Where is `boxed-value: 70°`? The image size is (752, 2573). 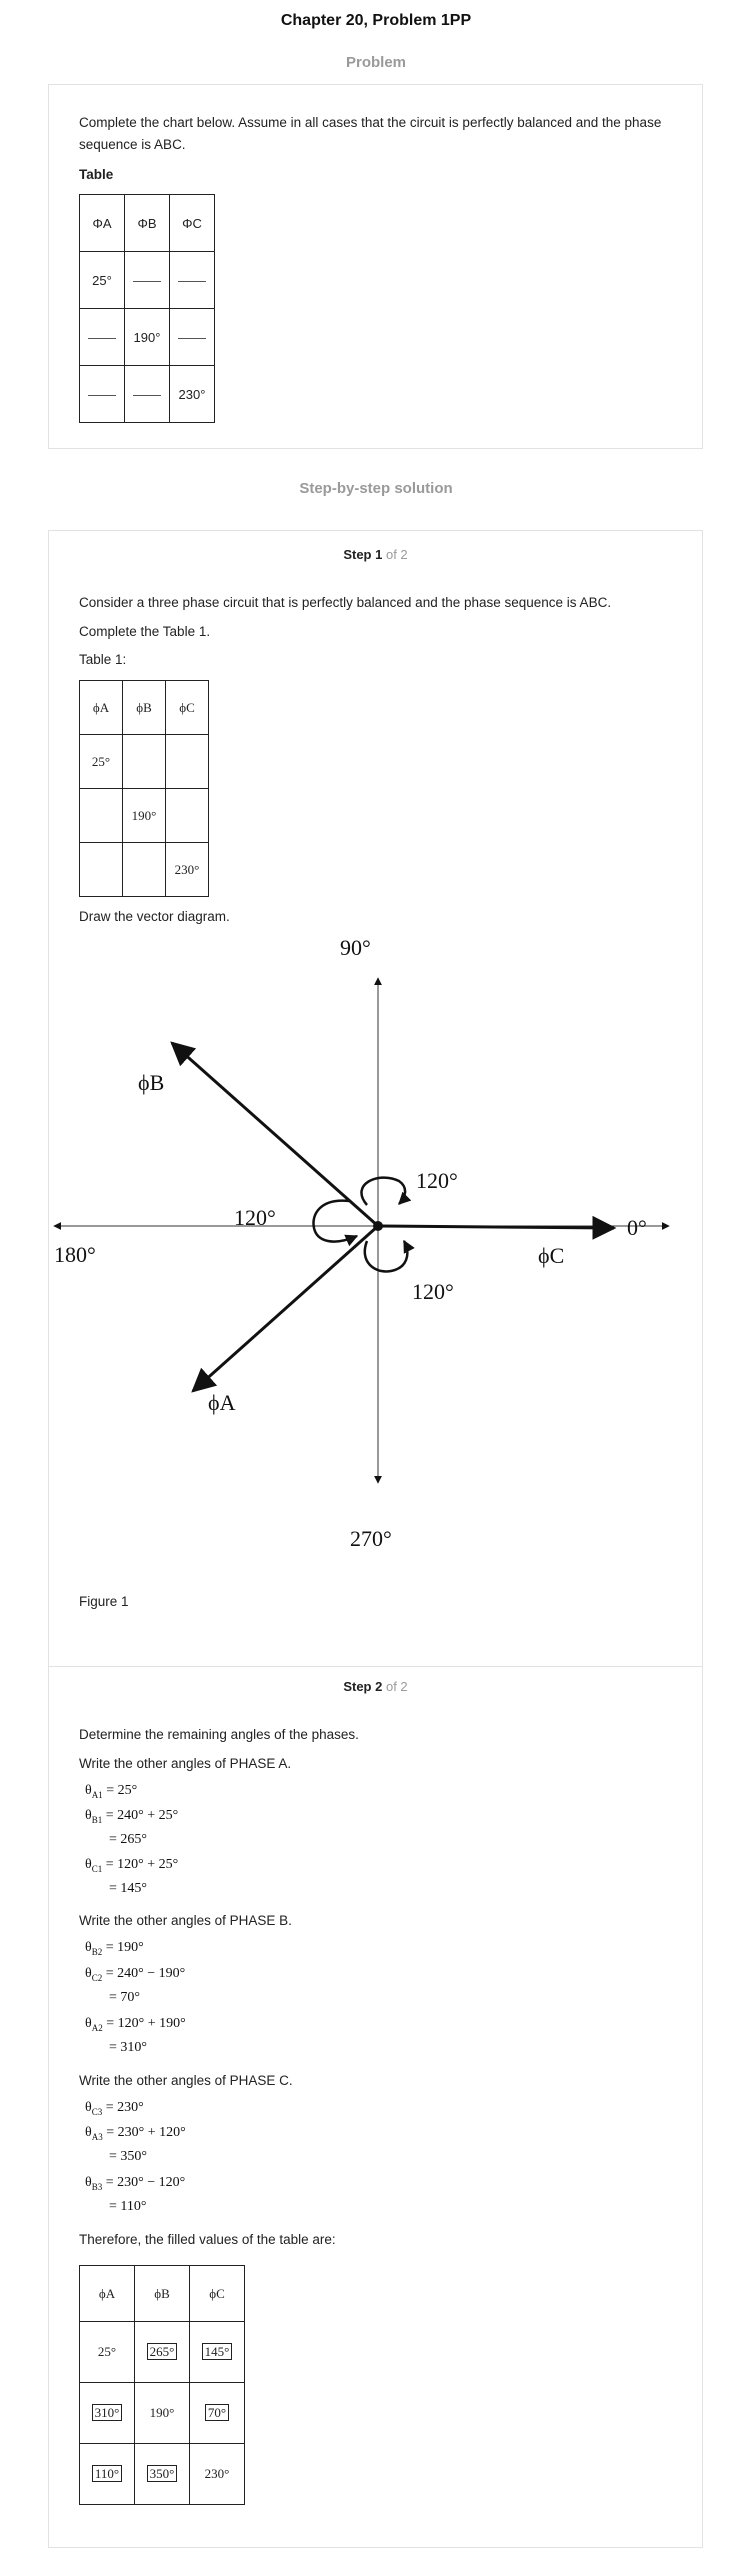
boxed-value: 70° is located at coordinates (217, 2412).